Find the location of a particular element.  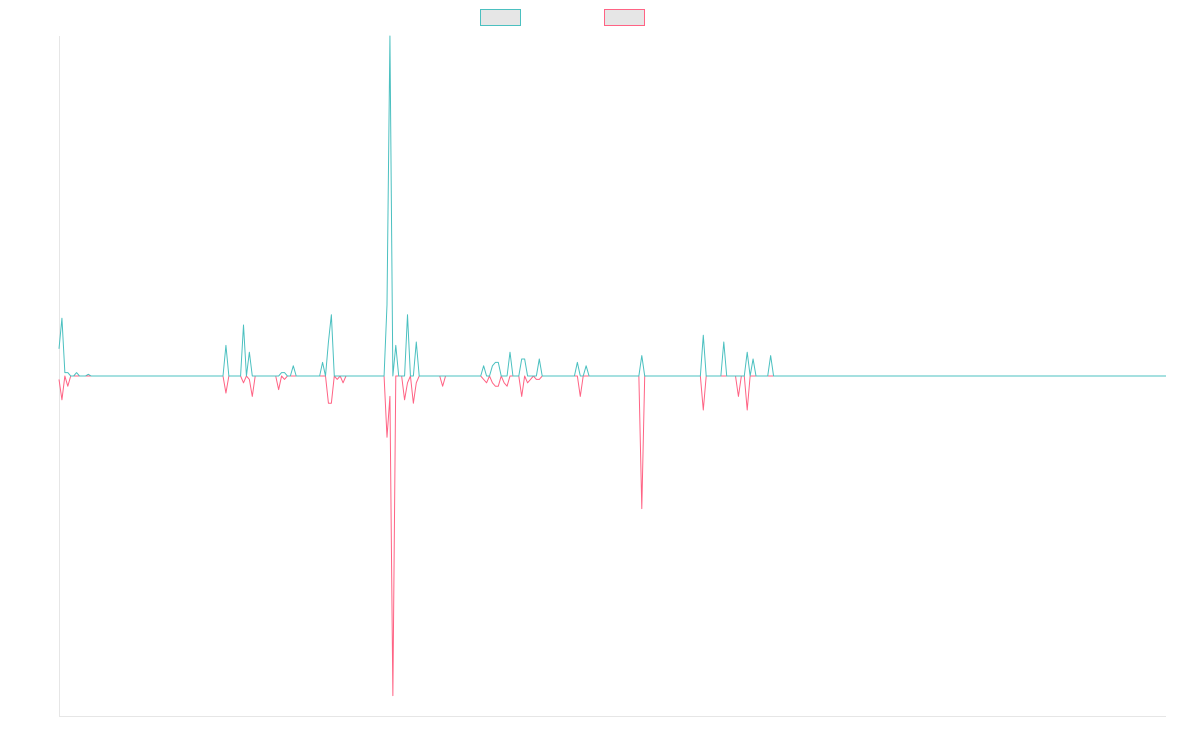

chart-legend is located at coordinates (562, 17).